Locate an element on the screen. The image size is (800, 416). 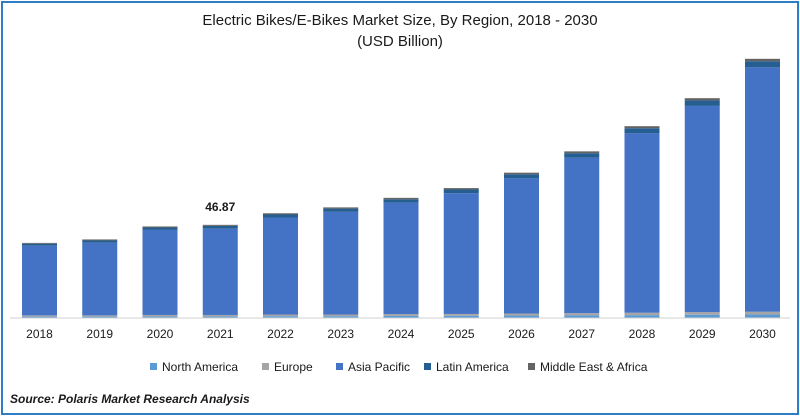
bar-middle-east-africa-2020 is located at coordinates (160, 227).